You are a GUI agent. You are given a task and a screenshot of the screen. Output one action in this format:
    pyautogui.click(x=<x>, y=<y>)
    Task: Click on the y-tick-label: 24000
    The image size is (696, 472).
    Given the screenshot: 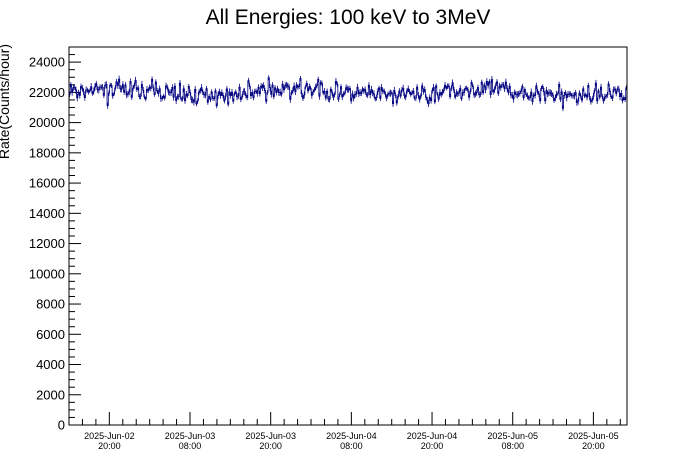 What is the action you would take?
    pyautogui.click(x=47, y=62)
    